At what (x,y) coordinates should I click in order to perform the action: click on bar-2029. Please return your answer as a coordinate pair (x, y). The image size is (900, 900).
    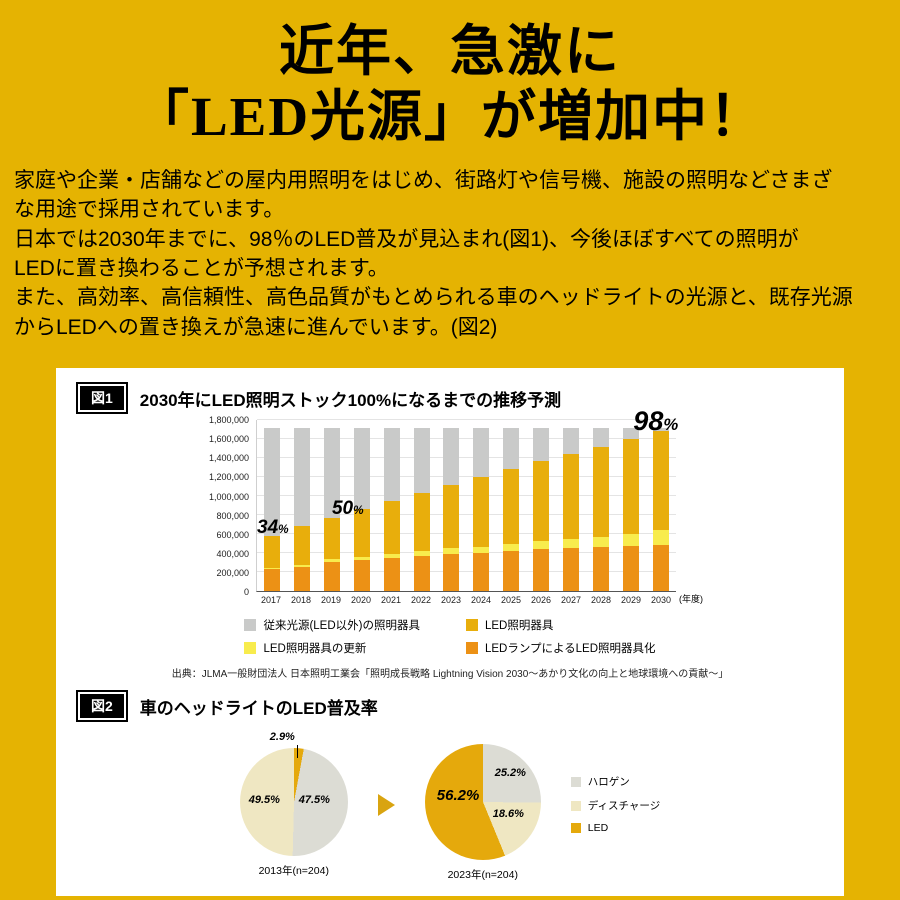
    Looking at the image, I should click on (631, 506).